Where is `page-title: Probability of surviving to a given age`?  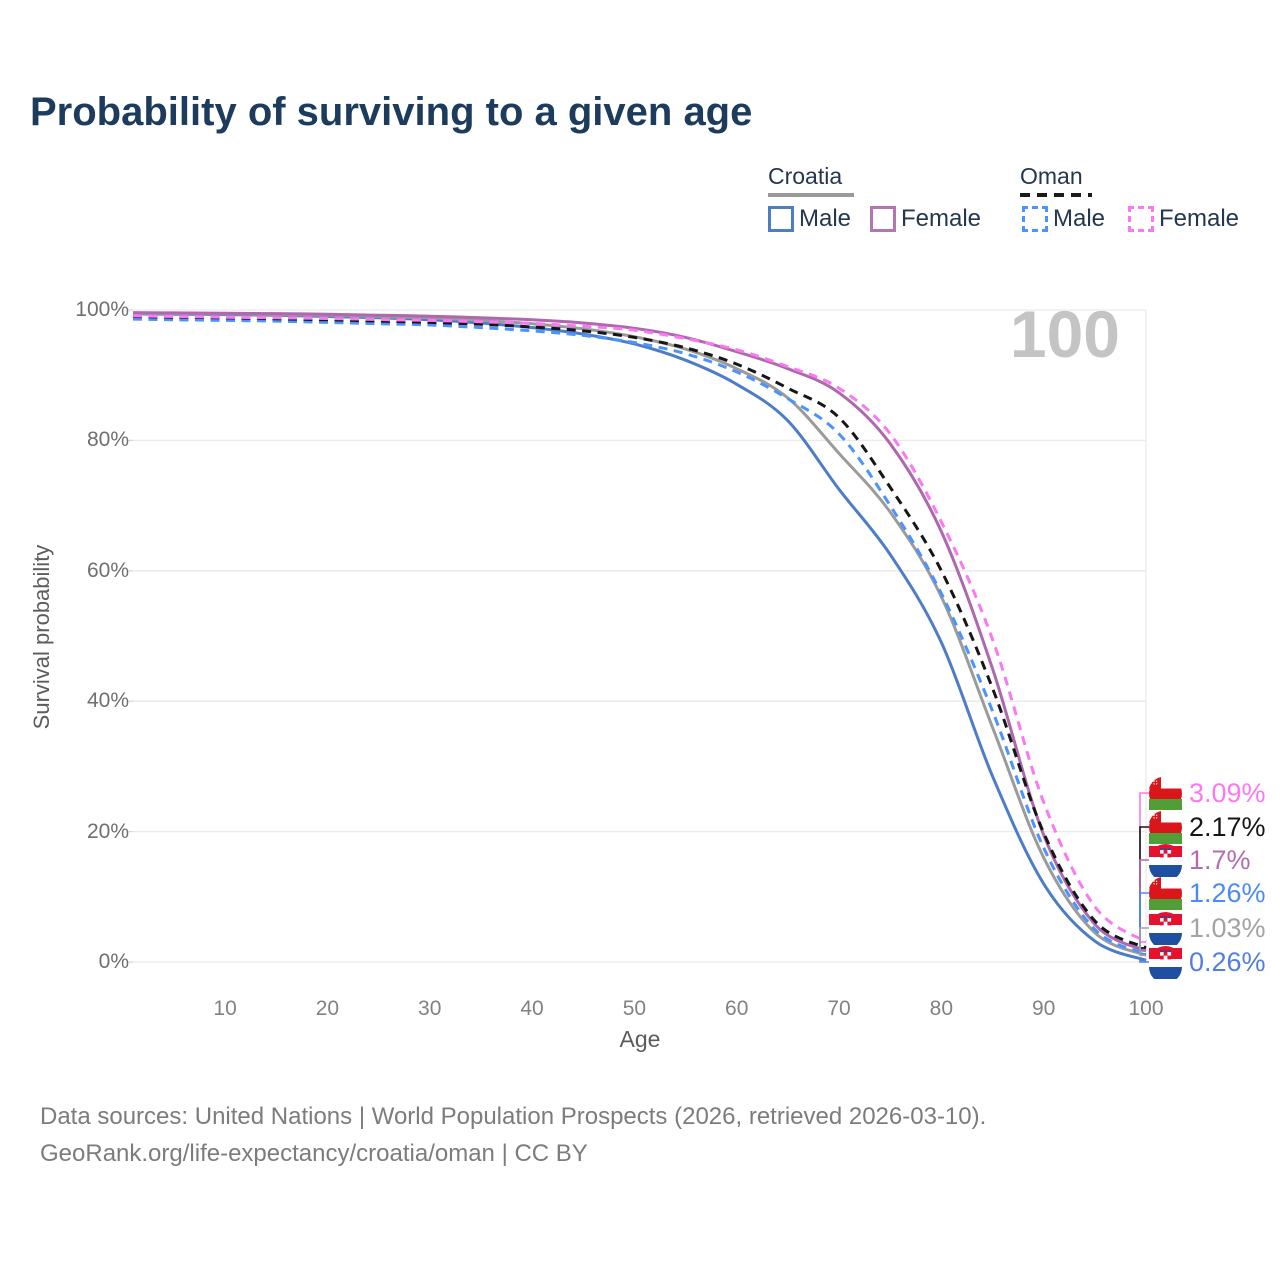
page-title: Probability of surviving to a given age is located at coordinates (391, 112).